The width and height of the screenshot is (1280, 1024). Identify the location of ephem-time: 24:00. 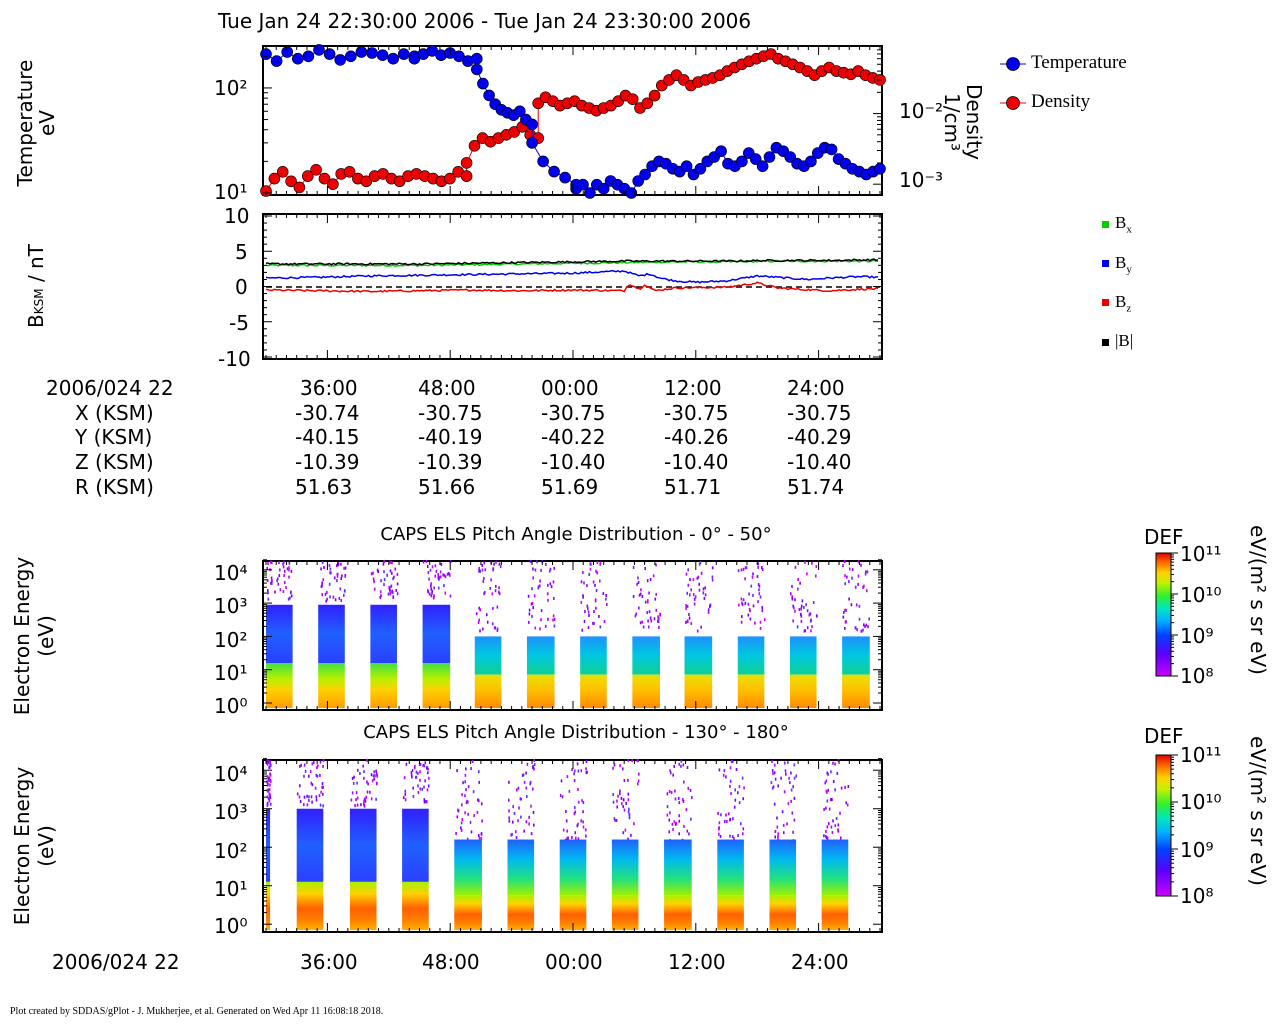
(816, 388).